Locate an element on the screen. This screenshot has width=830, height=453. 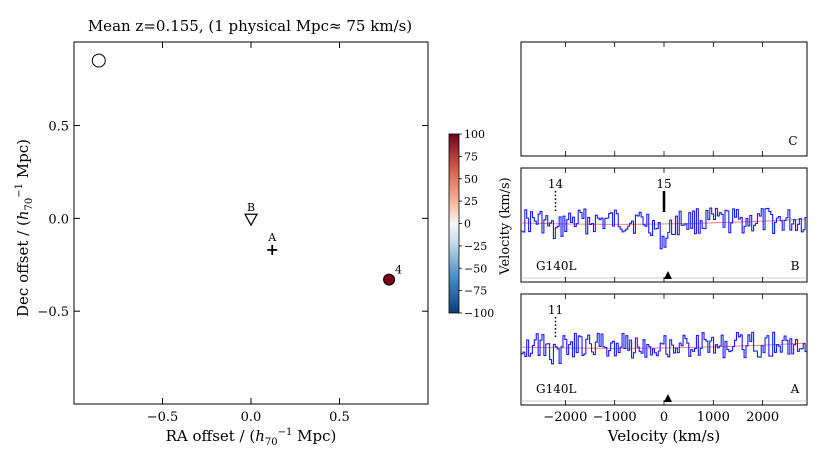
colorbar-tick-label: 50 is located at coordinates (471, 179).